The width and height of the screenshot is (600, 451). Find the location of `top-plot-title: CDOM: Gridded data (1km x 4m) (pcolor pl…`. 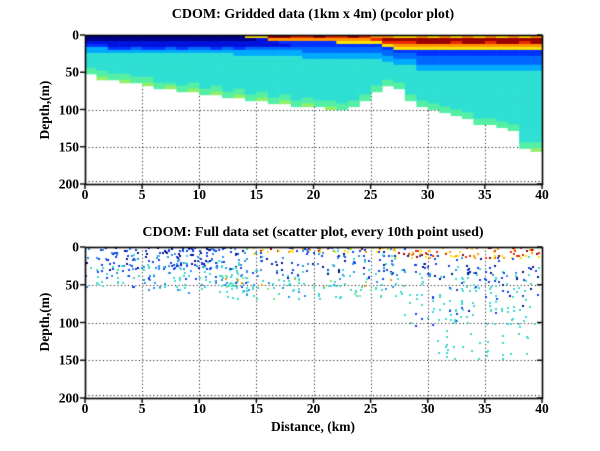

top-plot-title: CDOM: Gridded data (1km x 4m) (pcolor pl… is located at coordinates (313, 14).